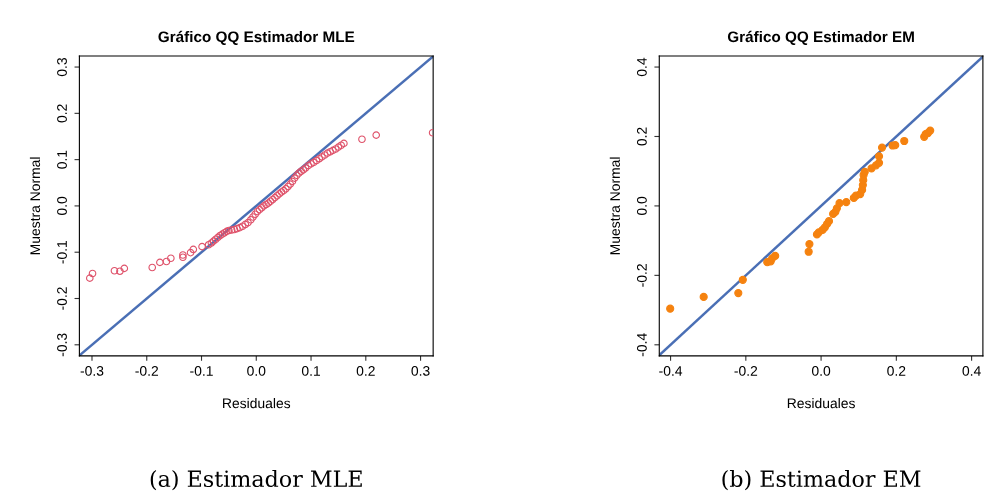 This screenshot has width=1005, height=495. What do you see at coordinates (820, 38) in the screenshot?
I see `chart-title: Gráfico QQ Estimador EM` at bounding box center [820, 38].